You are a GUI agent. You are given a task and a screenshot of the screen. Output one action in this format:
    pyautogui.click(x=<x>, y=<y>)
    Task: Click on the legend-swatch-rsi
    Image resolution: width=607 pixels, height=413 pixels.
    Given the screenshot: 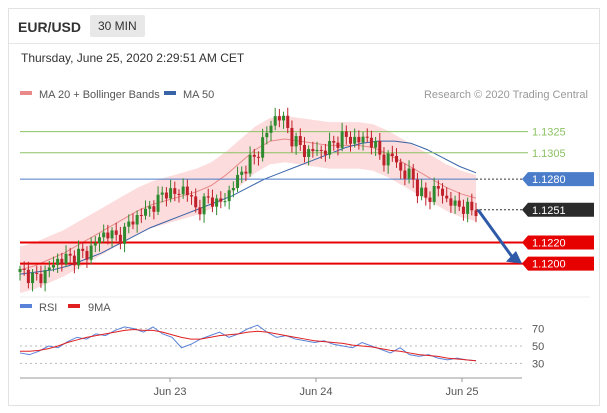 What is the action you would take?
    pyautogui.click(x=26, y=306)
    